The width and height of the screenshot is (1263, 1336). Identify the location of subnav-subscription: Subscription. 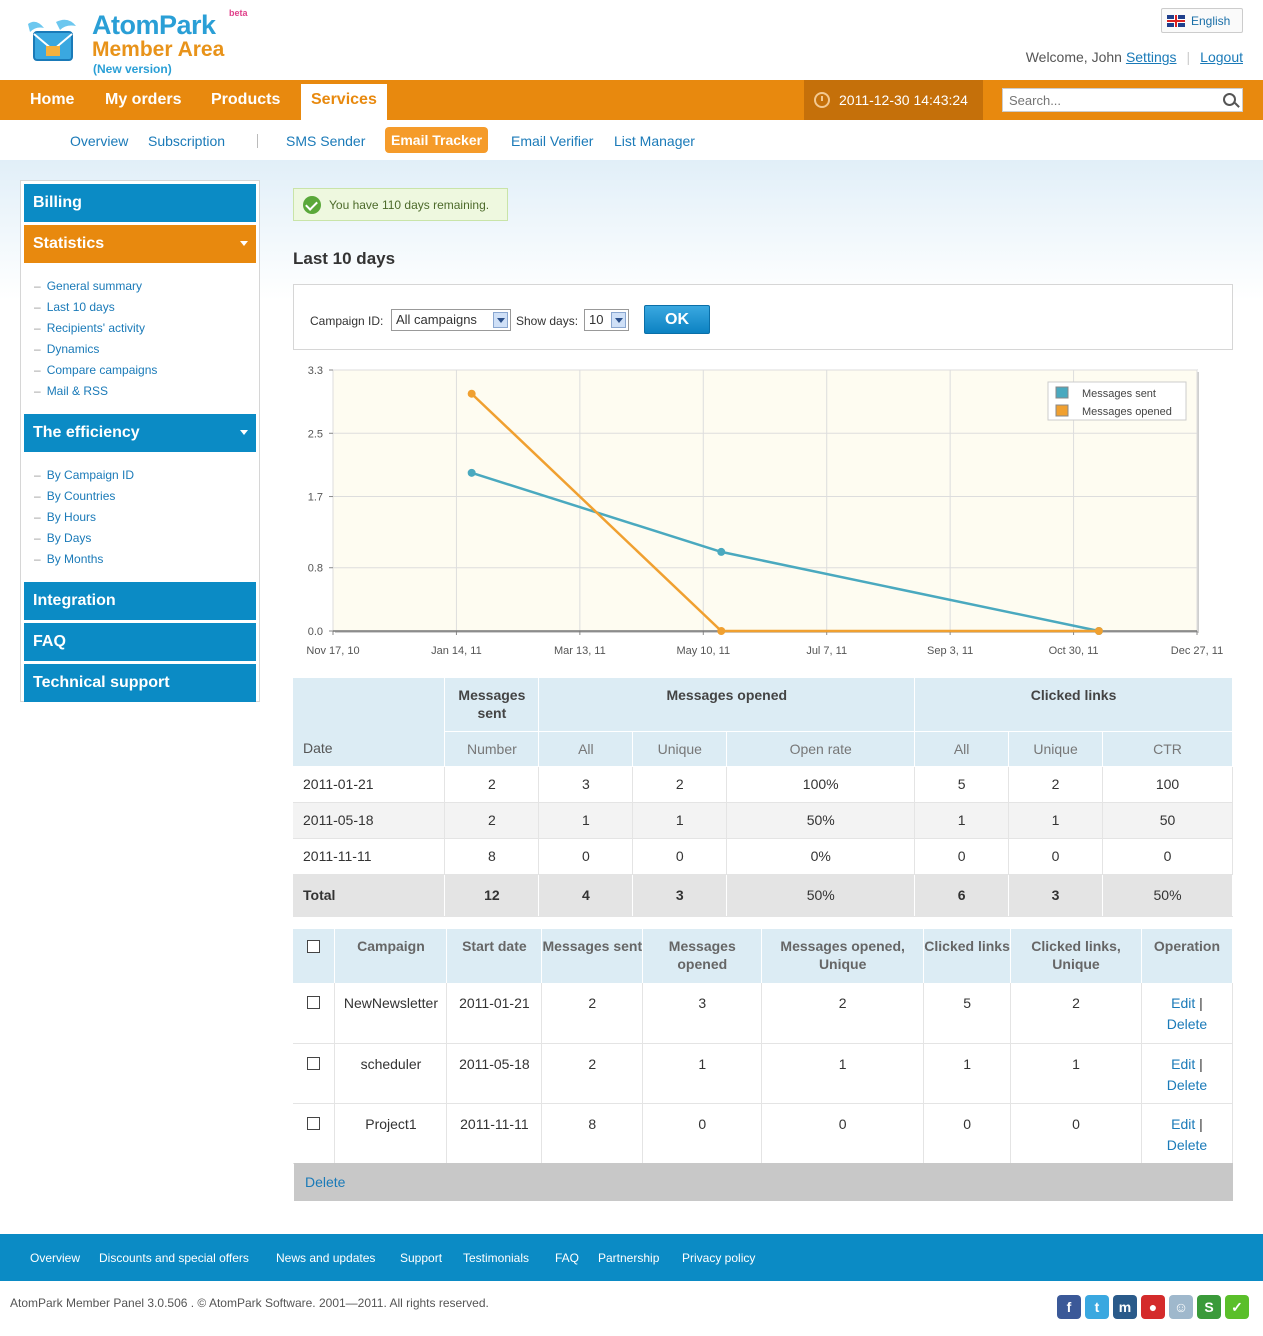
(187, 141).